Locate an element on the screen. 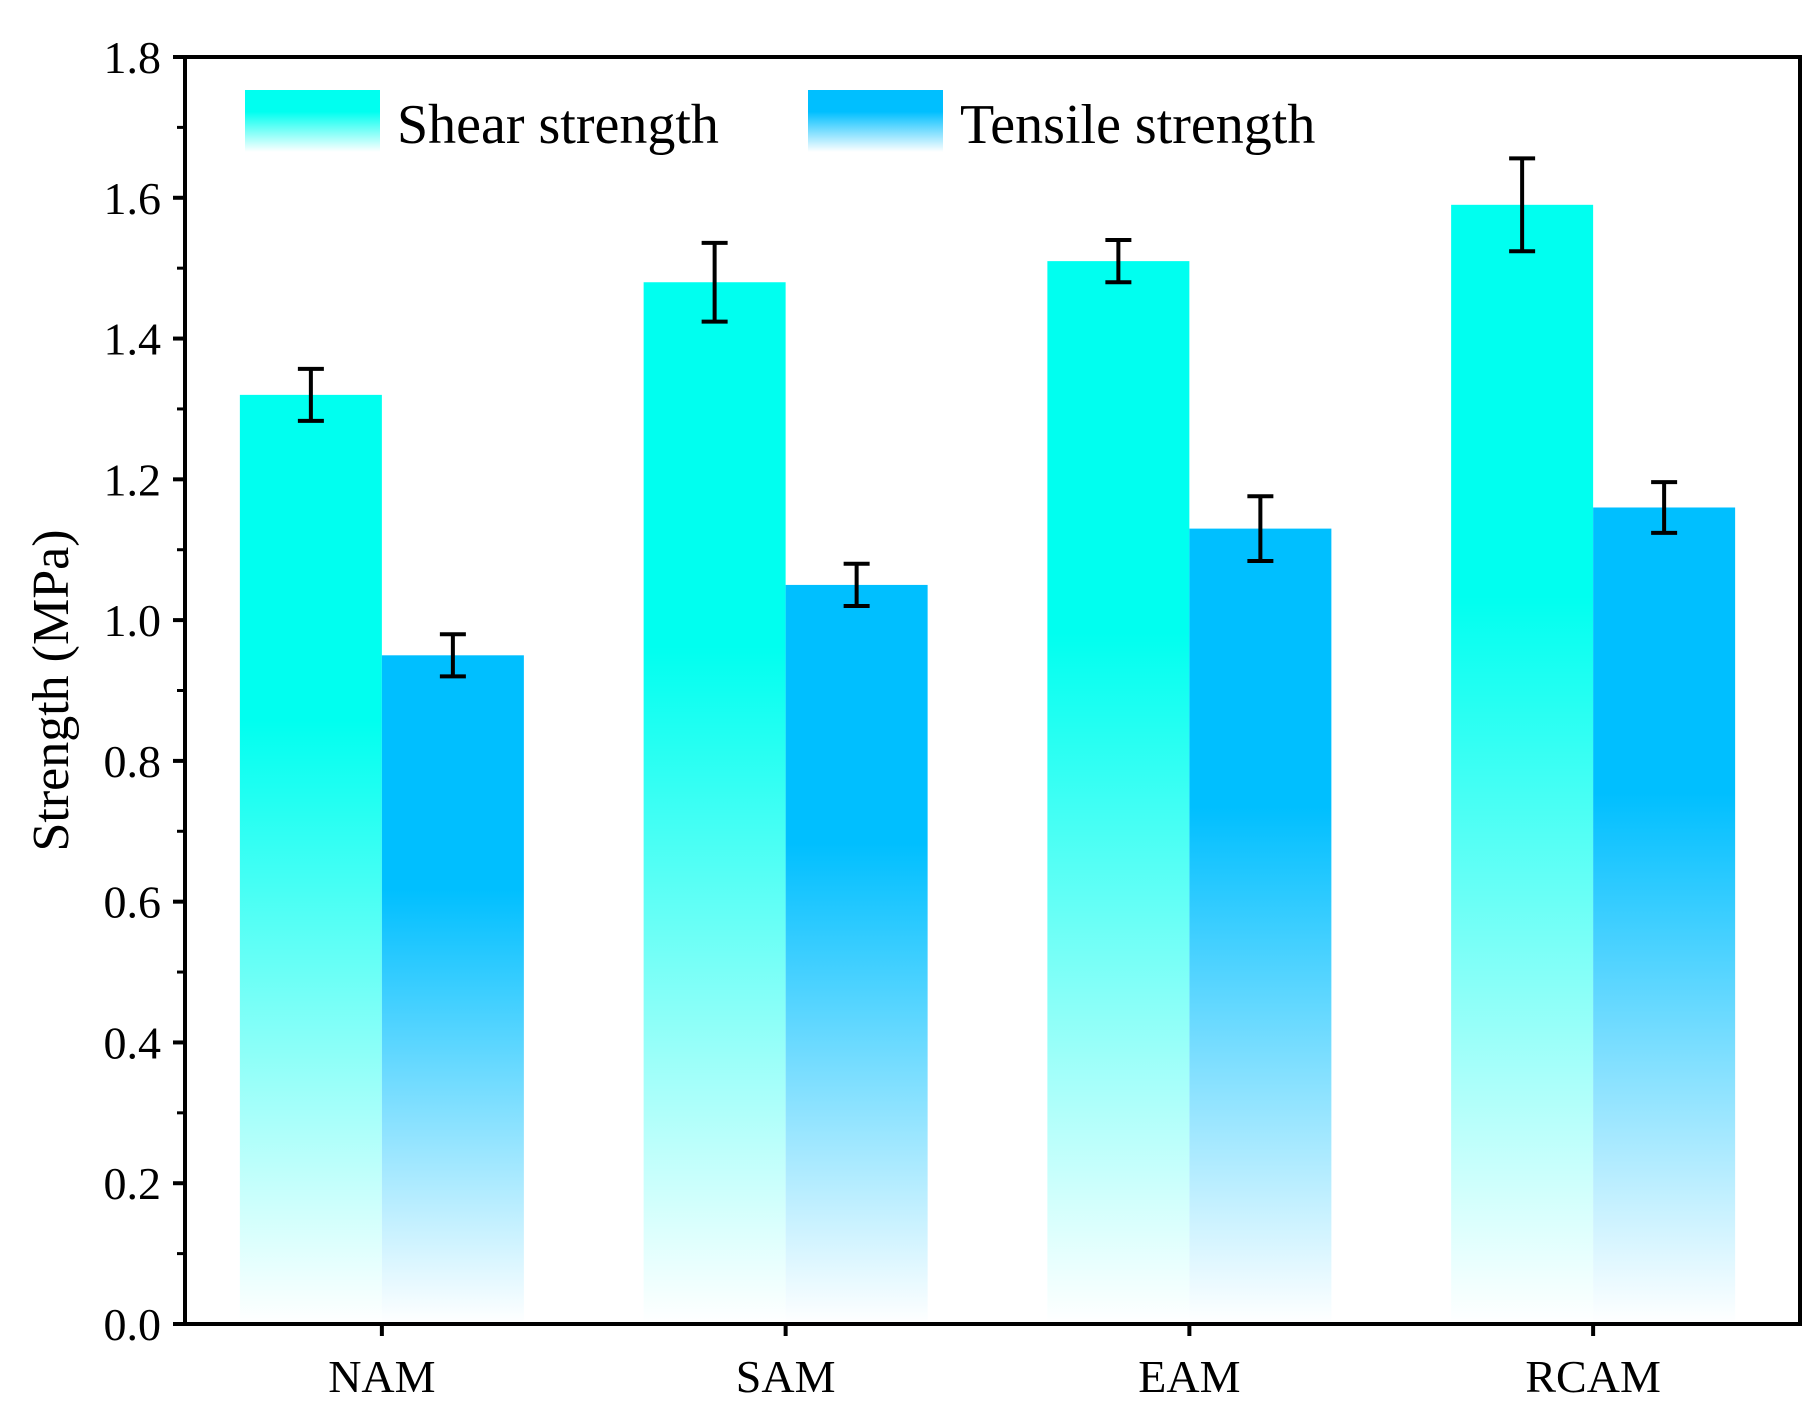 The image size is (1811, 1419). y-tick-label: 0.8 is located at coordinates (133, 761).